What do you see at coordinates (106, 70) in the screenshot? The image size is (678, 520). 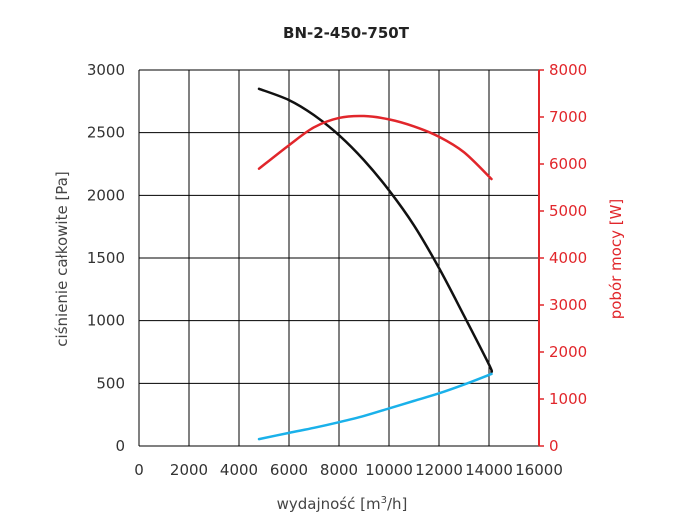 I see `y-tick-label: 3000` at bounding box center [106, 70].